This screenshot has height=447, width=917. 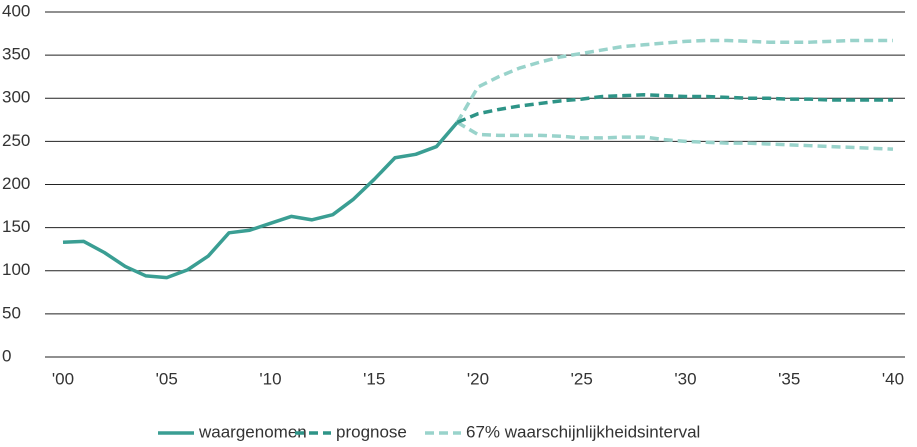 What do you see at coordinates (6, 355) in the screenshot?
I see `y-tick-label: 0` at bounding box center [6, 355].